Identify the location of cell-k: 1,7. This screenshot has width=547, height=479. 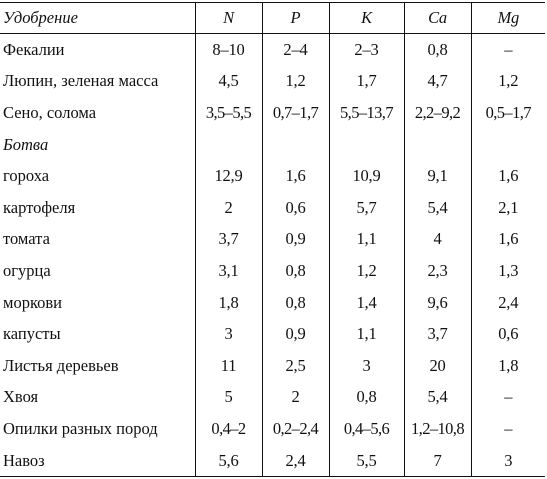
(367, 81).